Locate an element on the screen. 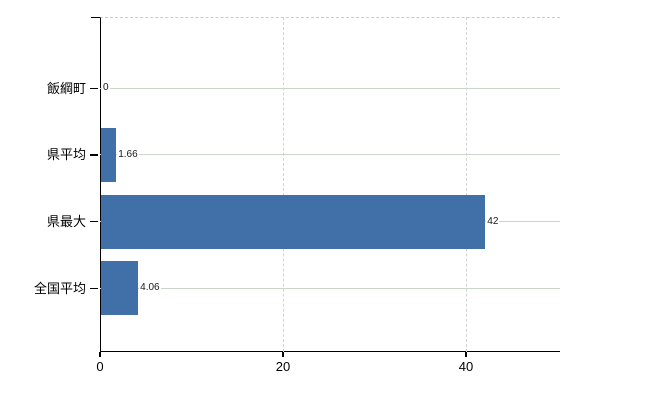 The width and height of the screenshot is (650, 400). value-label: 42 is located at coordinates (493, 221).